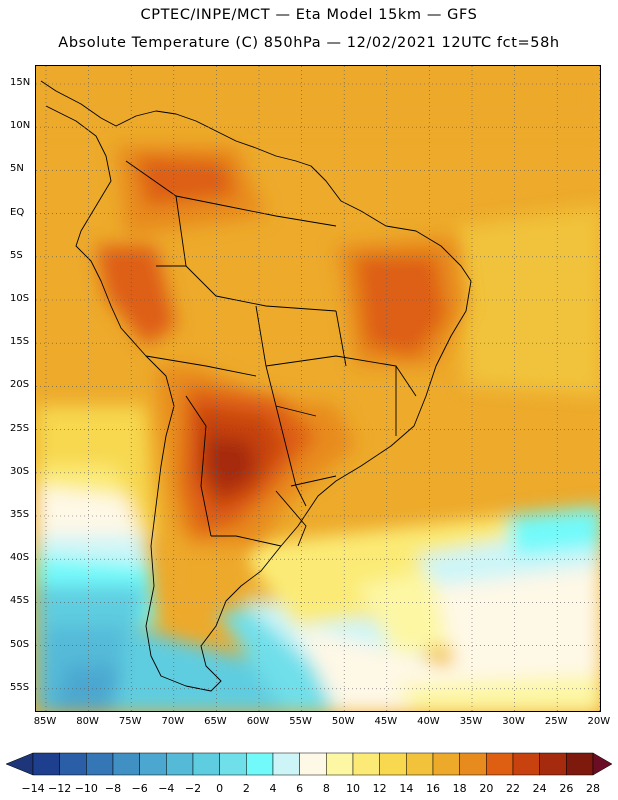  Describe the element at coordinates (19, 644) in the screenshot. I see `latitude-label: 50S` at that location.